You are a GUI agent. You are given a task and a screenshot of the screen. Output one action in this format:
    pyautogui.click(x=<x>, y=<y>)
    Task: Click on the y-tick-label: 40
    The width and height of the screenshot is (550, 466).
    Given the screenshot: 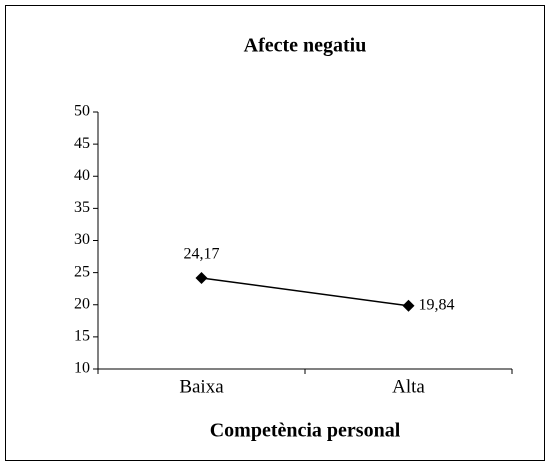 What is the action you would take?
    pyautogui.click(x=82, y=175)
    